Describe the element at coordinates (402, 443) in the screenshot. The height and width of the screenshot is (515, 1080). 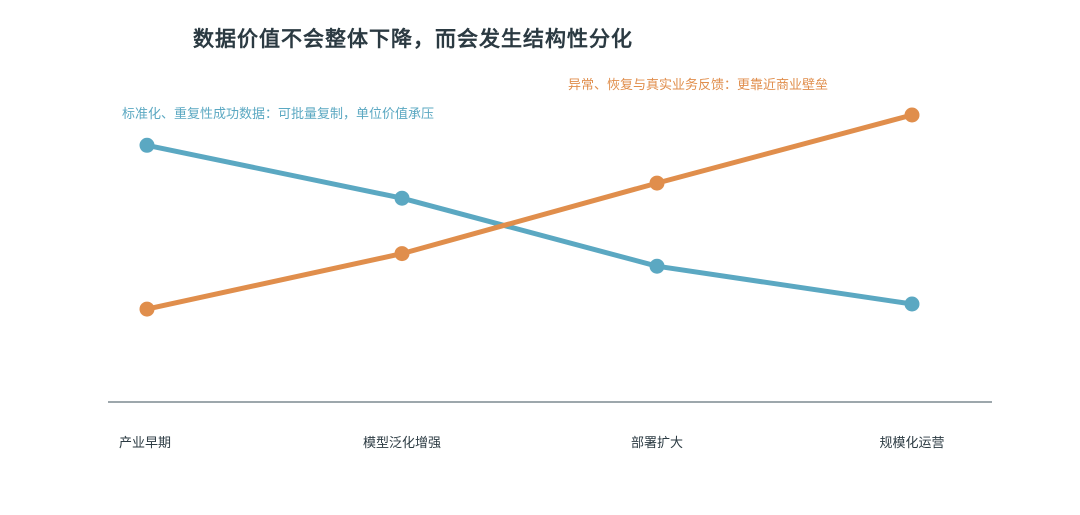
I see `x-tick-label-1: 模型泛化增强` at that location.